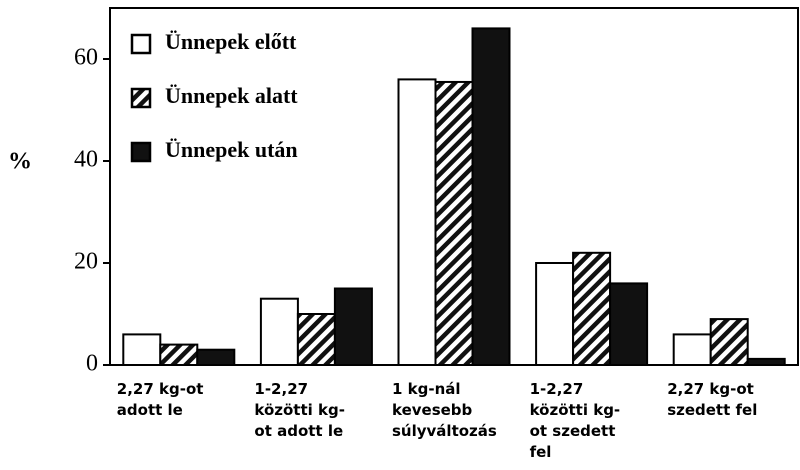 This screenshot has width=800, height=470. I want to click on y-axis-label: %, so click(20, 162).